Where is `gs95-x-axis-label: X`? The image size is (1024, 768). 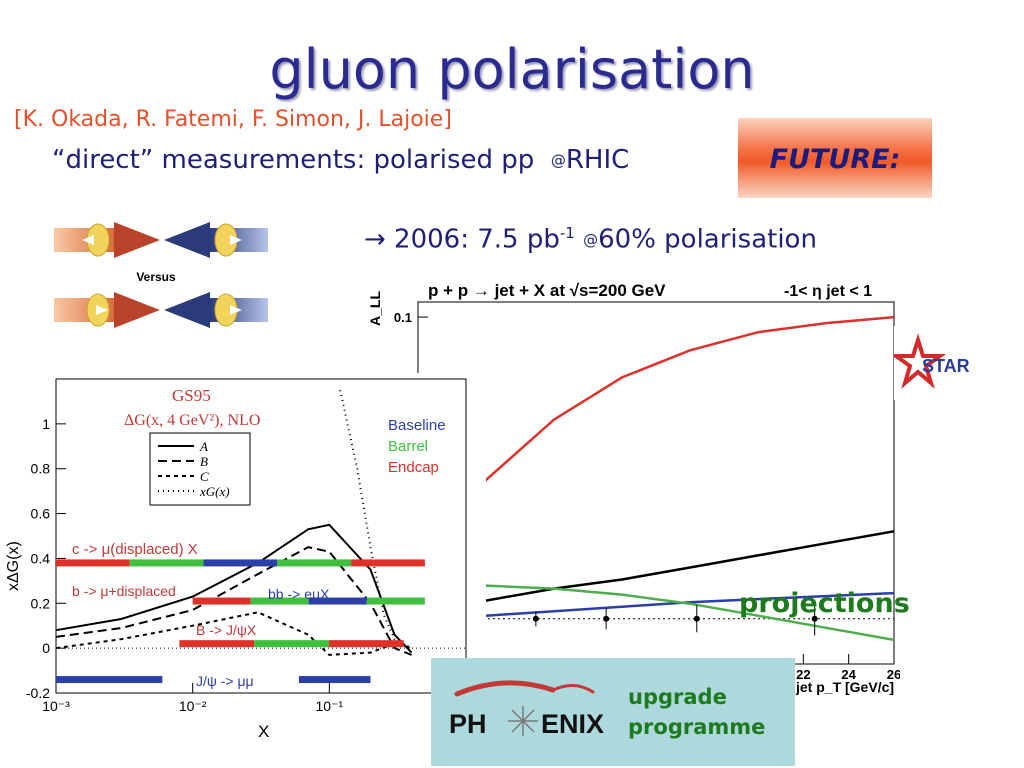 gs95-x-axis-label: X is located at coordinates (263, 731).